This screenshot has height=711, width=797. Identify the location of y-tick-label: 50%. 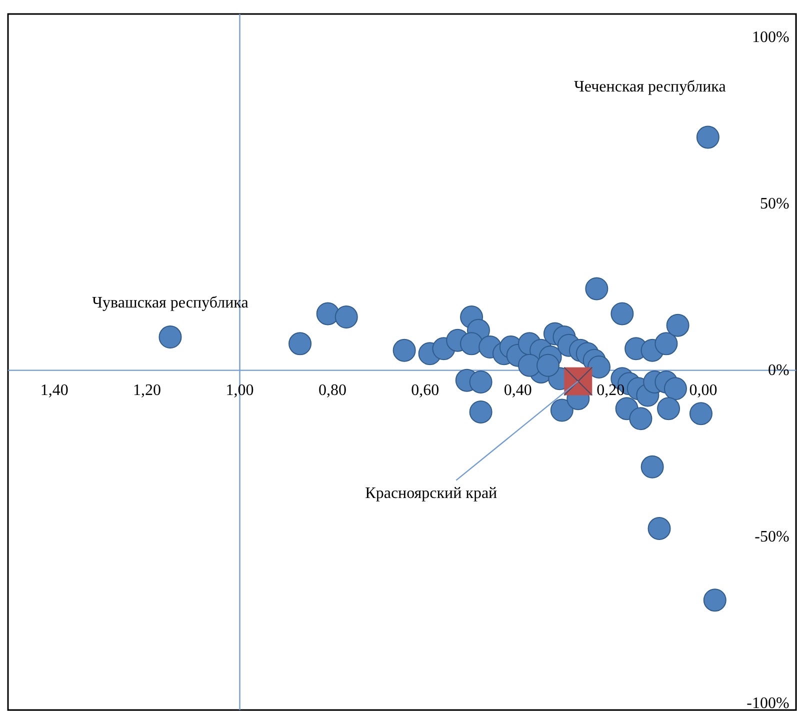
(775, 203).